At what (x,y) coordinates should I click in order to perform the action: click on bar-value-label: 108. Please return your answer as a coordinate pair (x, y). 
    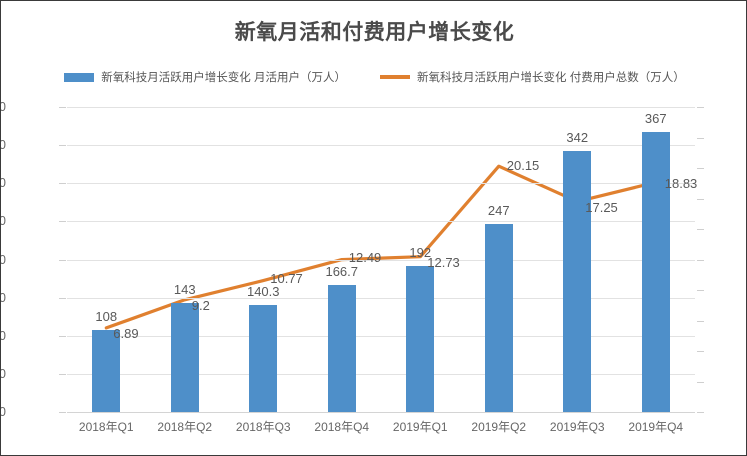
    Looking at the image, I should click on (106, 316).